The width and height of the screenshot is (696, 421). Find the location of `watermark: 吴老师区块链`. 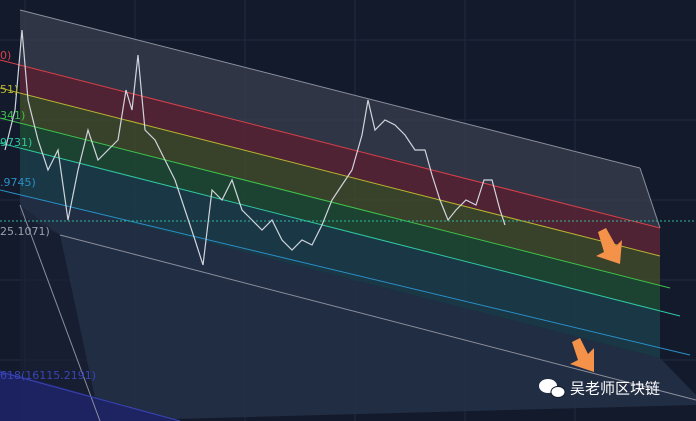

watermark: 吴老师区块链 is located at coordinates (615, 389).